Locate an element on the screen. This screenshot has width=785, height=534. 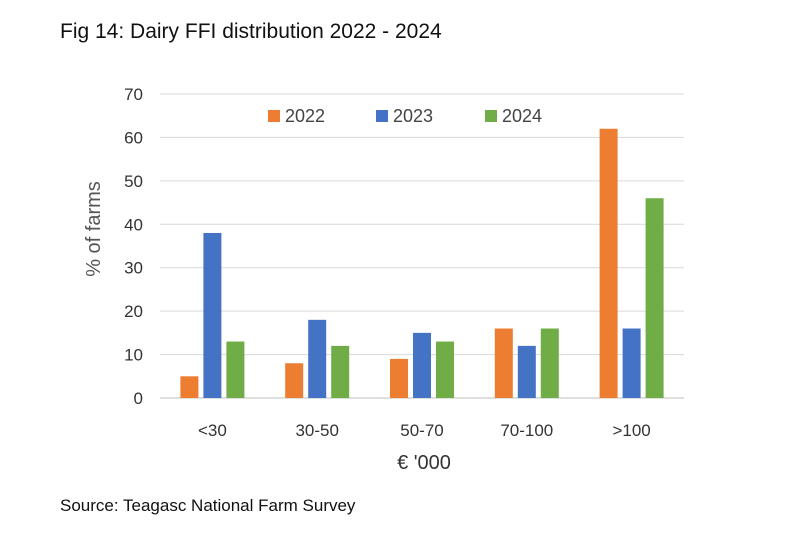
legend-label: 2024 is located at coordinates (522, 116).